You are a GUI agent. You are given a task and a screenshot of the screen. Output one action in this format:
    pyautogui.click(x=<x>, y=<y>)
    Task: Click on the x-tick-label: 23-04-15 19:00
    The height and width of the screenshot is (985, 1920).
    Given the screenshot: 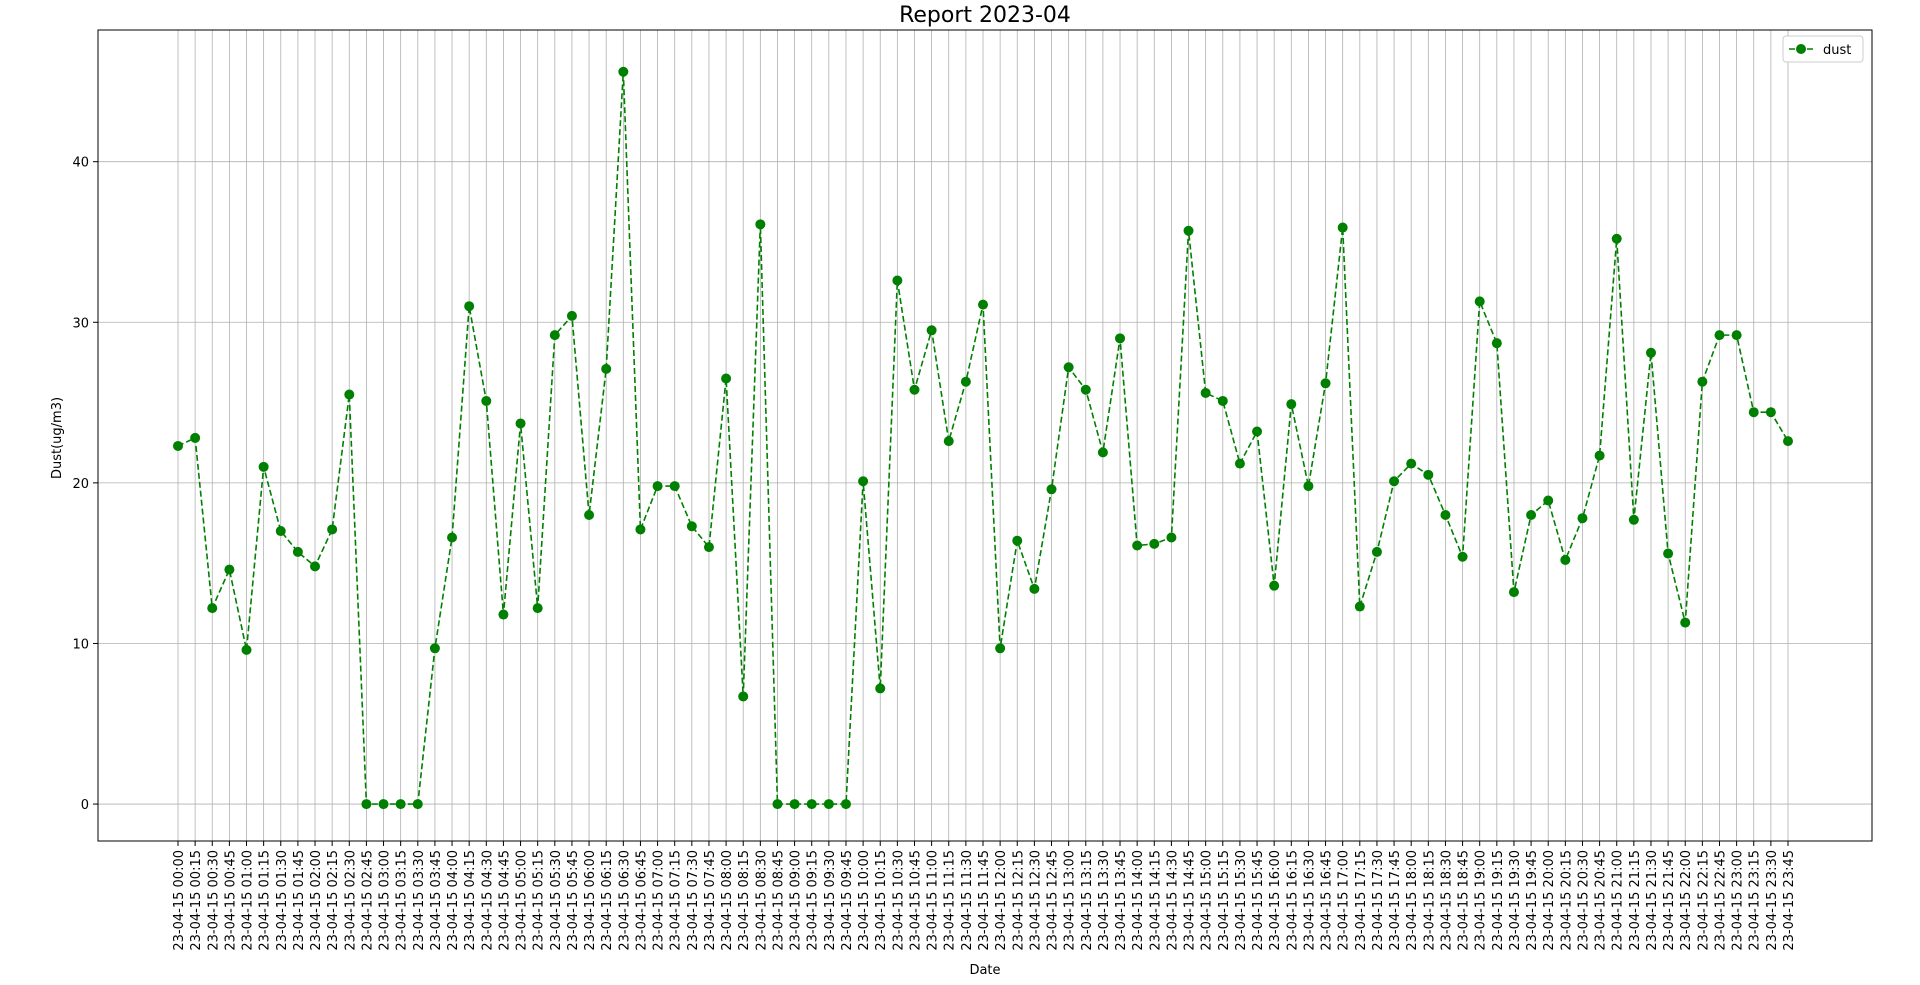 What is the action you would take?
    pyautogui.click(x=1481, y=900)
    